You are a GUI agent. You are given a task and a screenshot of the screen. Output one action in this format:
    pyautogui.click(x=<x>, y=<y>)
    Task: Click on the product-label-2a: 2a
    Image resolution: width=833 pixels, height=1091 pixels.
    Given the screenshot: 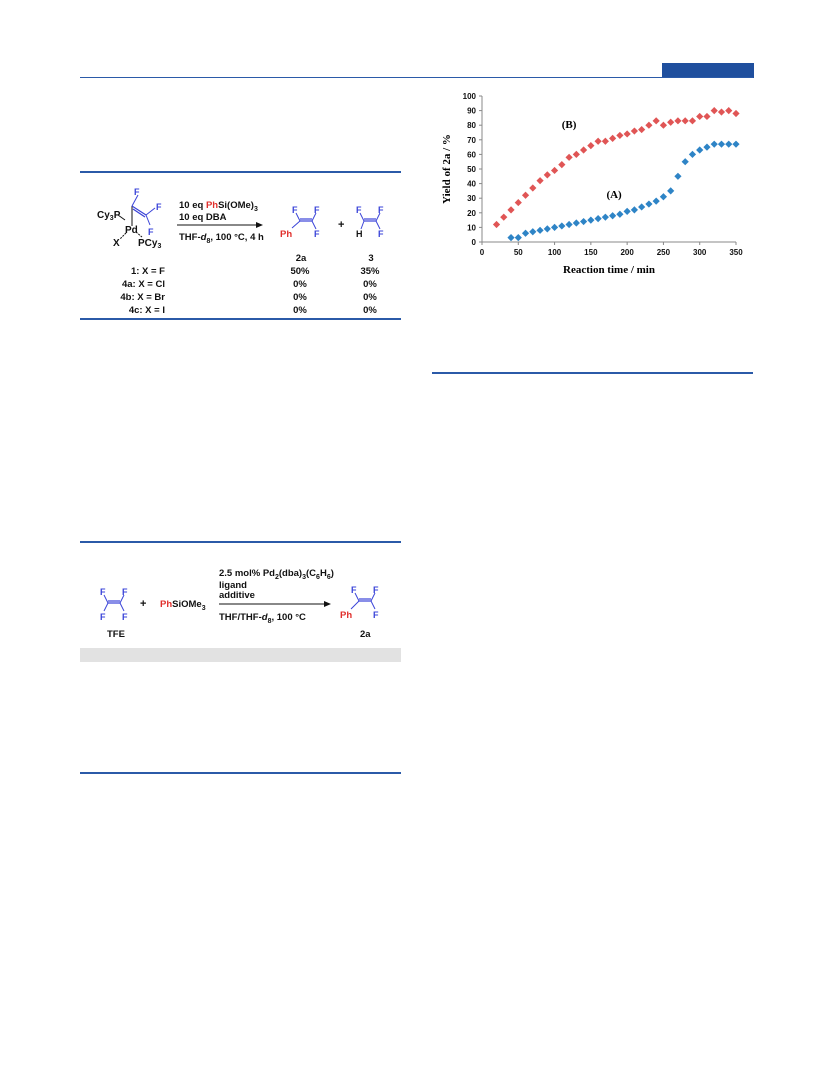 What is the action you would take?
    pyautogui.click(x=365, y=634)
    